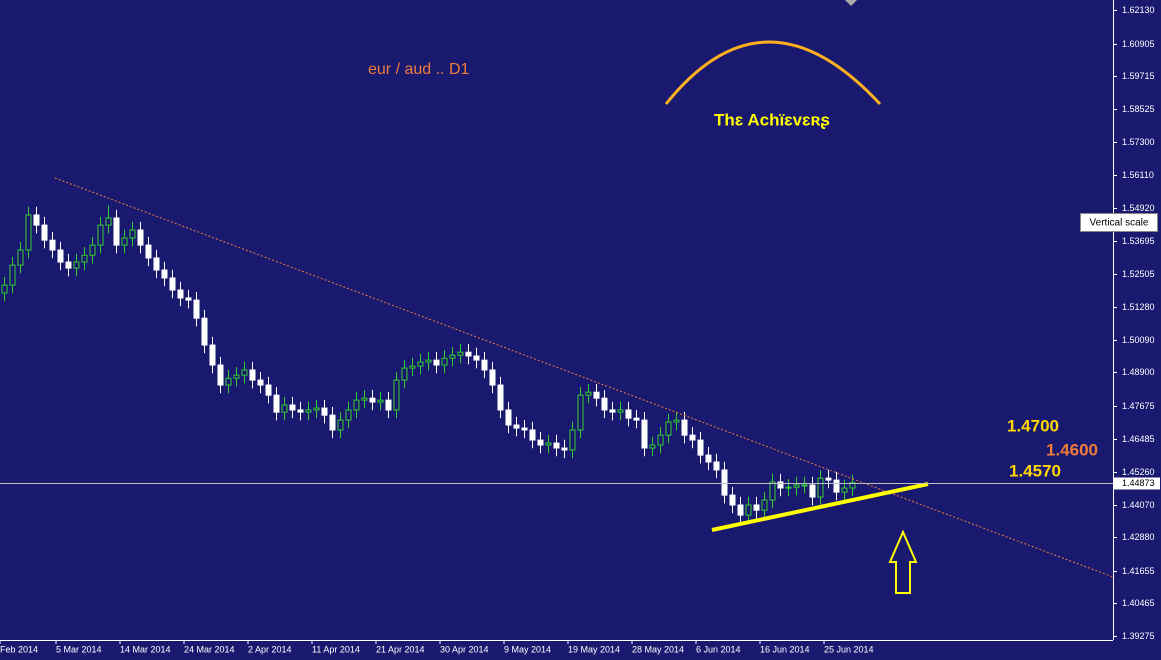 This screenshot has height=660, width=1161. Describe the element at coordinates (820, 507) in the screenshot. I see `support-trendline` at that location.